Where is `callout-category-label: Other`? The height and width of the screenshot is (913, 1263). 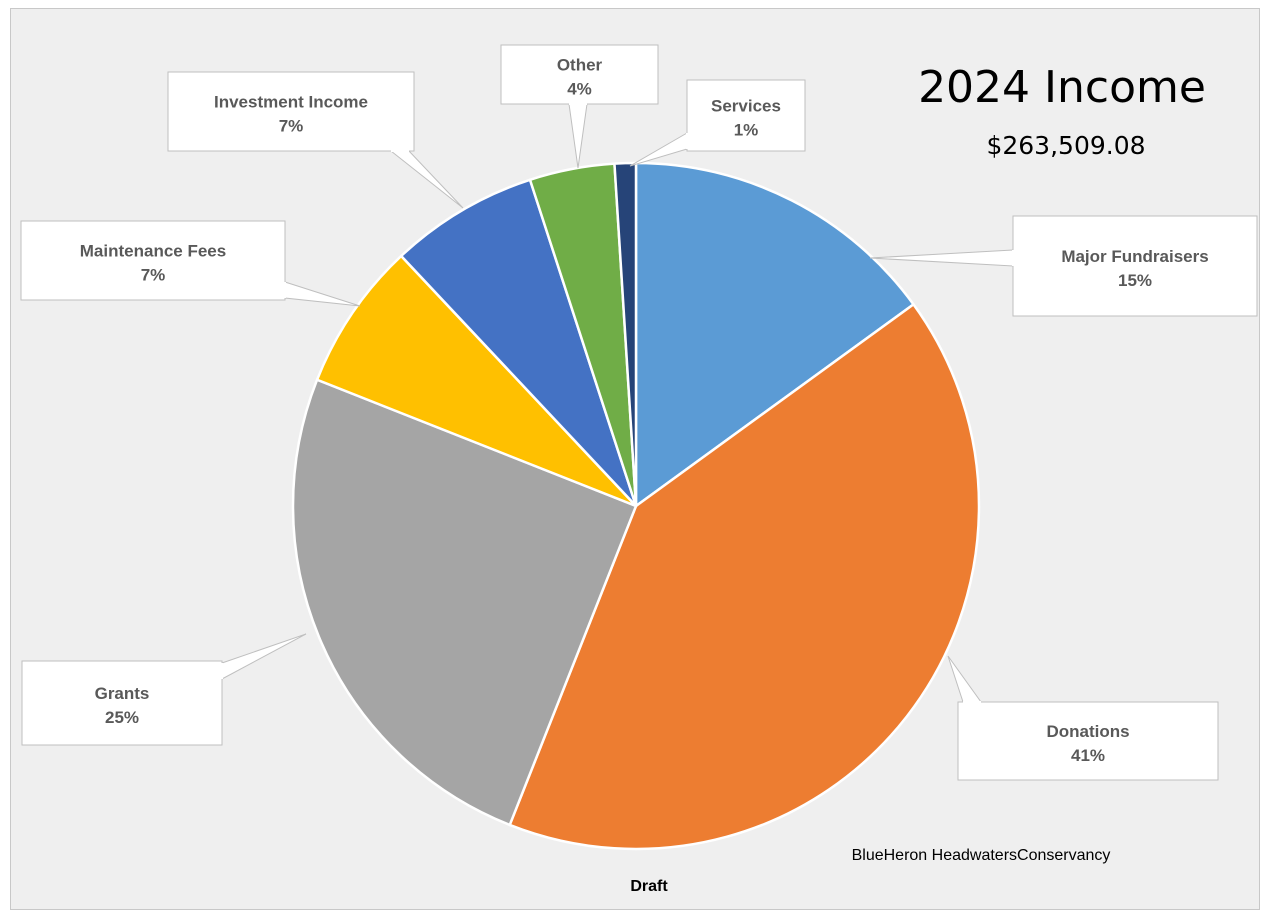
callout-category-label: Other is located at coordinates (580, 65).